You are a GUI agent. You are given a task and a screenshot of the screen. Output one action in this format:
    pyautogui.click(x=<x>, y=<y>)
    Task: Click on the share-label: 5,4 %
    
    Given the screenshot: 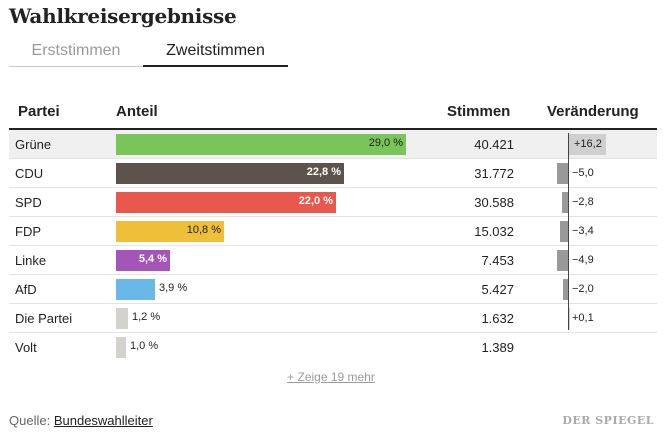 What is the action you would take?
    pyautogui.click(x=152, y=259)
    